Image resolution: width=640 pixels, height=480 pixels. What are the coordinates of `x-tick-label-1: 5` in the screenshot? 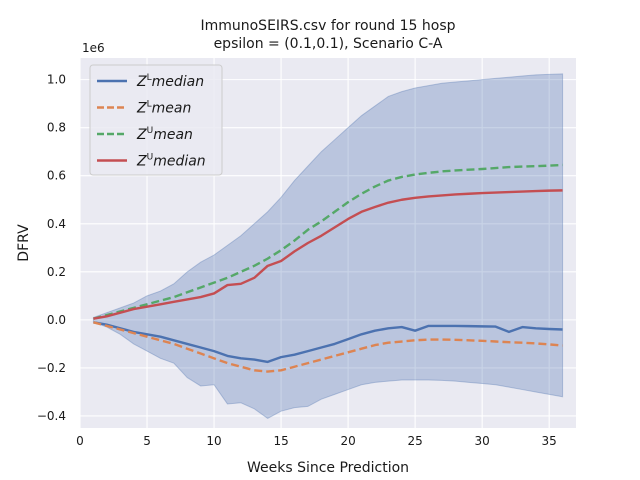 It's located at (147, 441).